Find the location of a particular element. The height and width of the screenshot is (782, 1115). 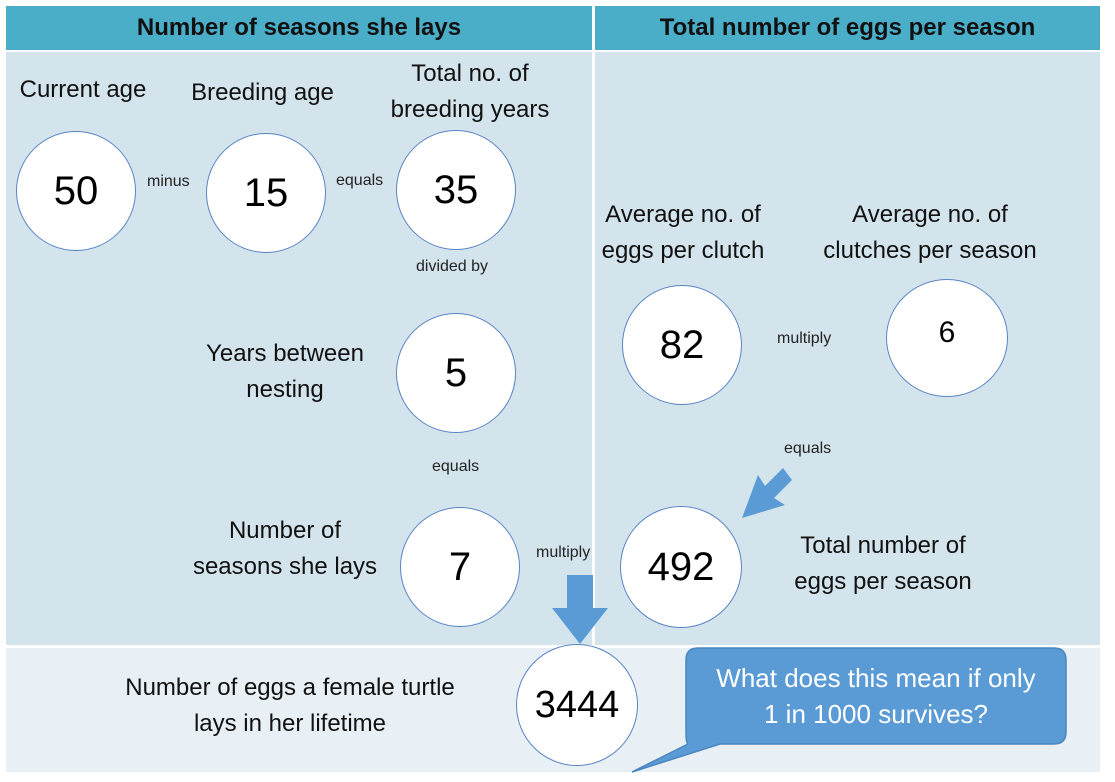

header-right: Total number of eggs per season is located at coordinates (847, 28).